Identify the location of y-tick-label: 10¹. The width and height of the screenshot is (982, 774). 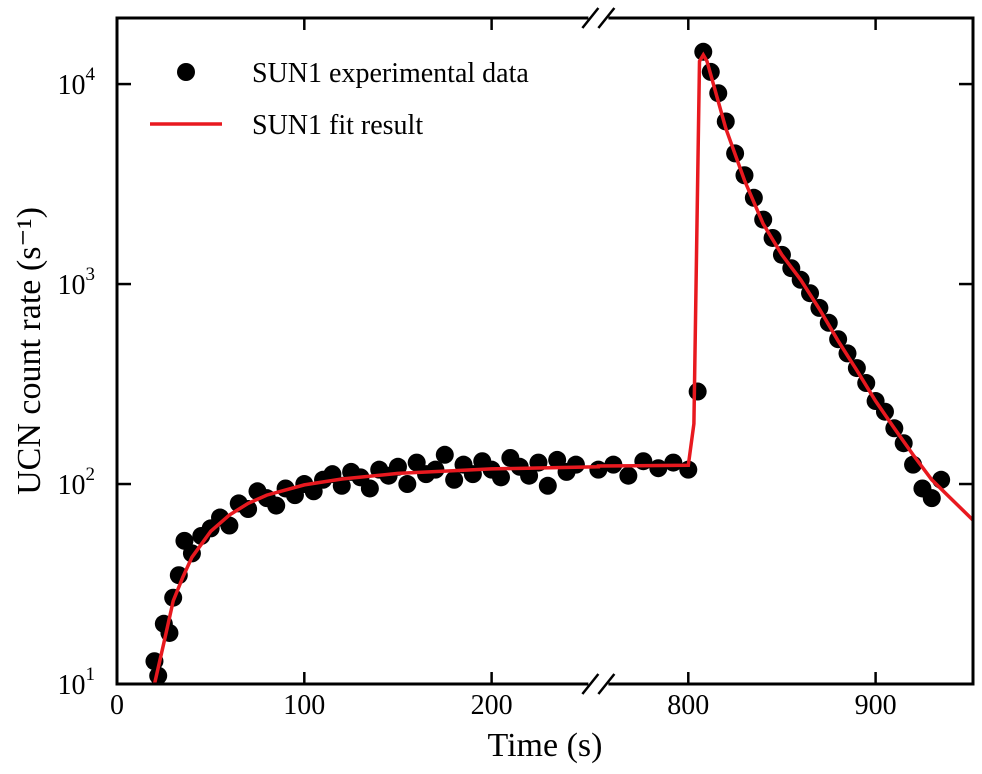
(77, 682).